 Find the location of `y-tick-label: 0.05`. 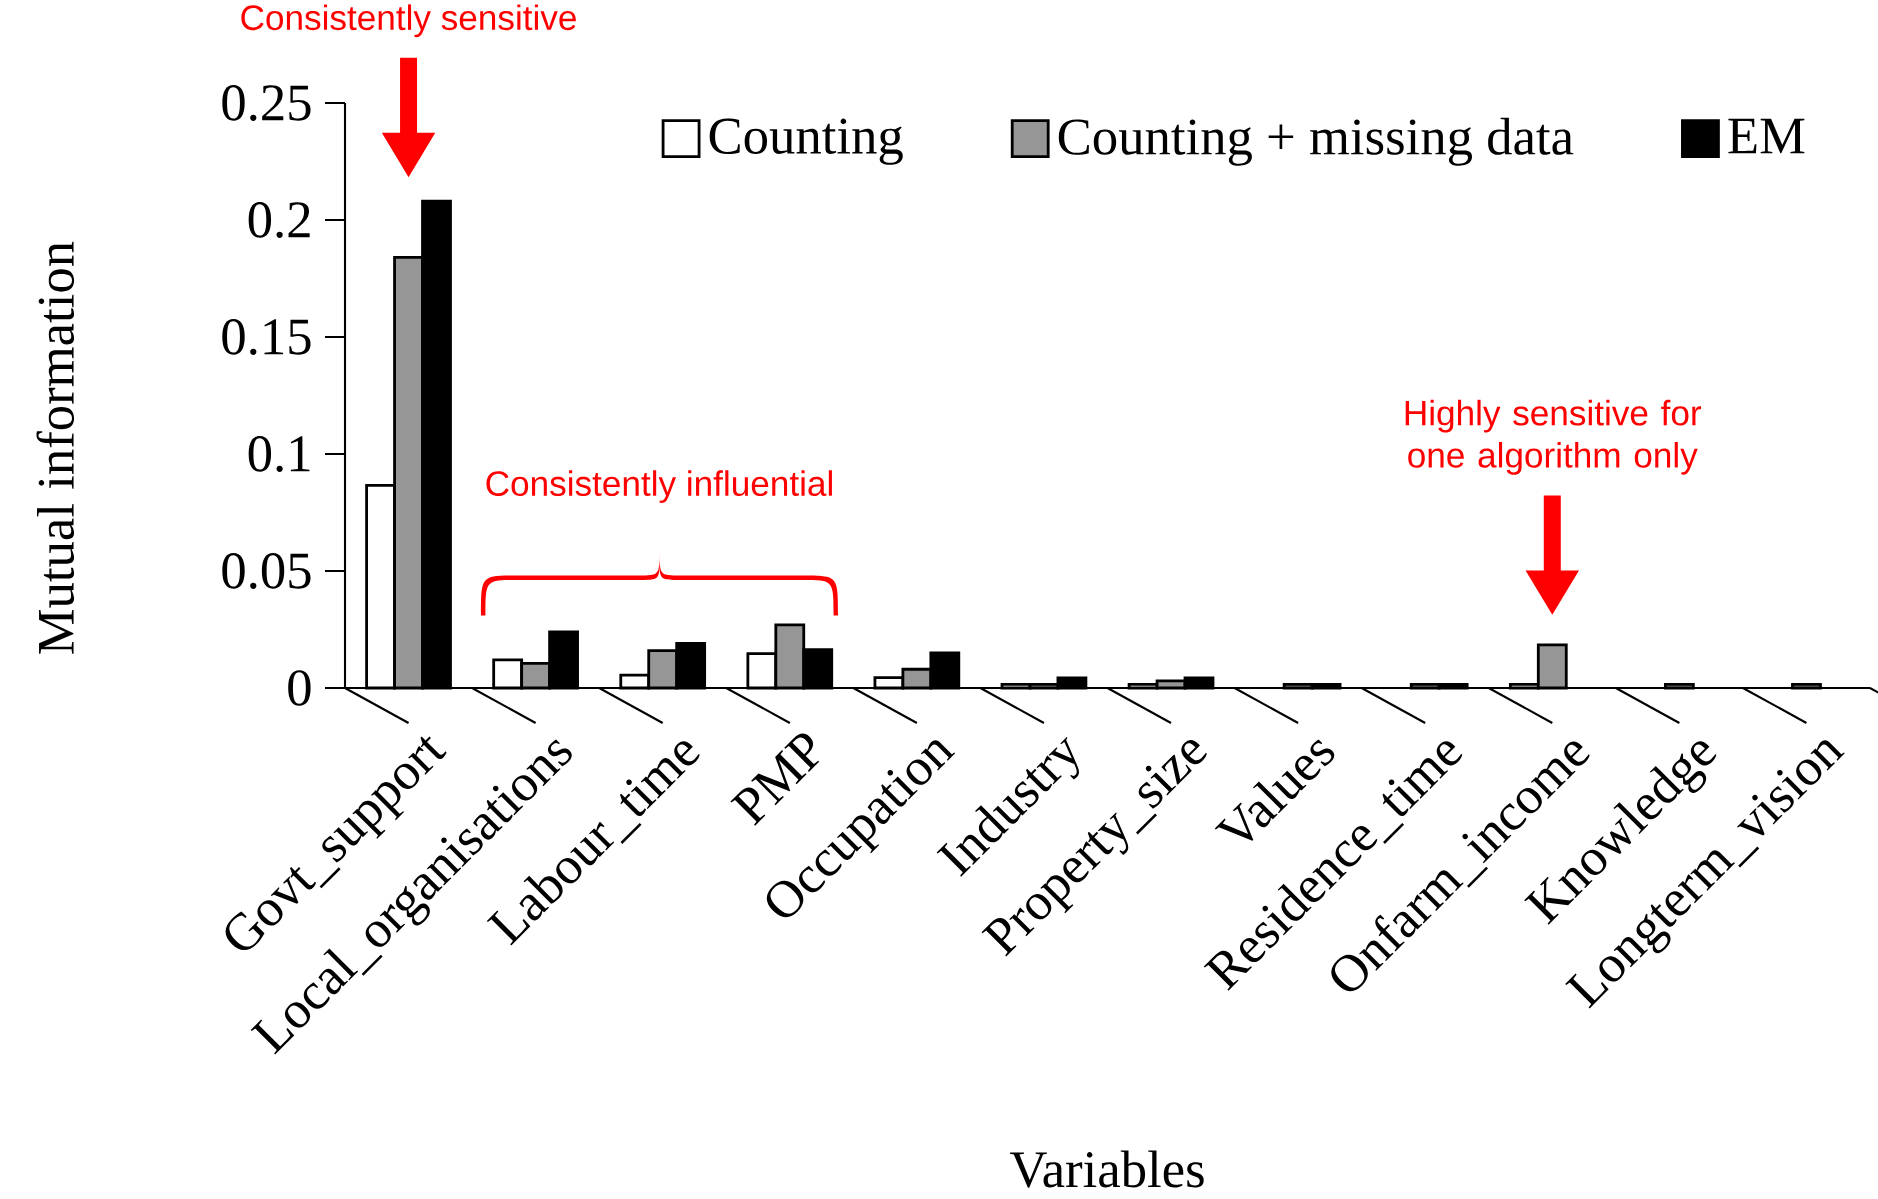

y-tick-label: 0.05 is located at coordinates (266, 571).